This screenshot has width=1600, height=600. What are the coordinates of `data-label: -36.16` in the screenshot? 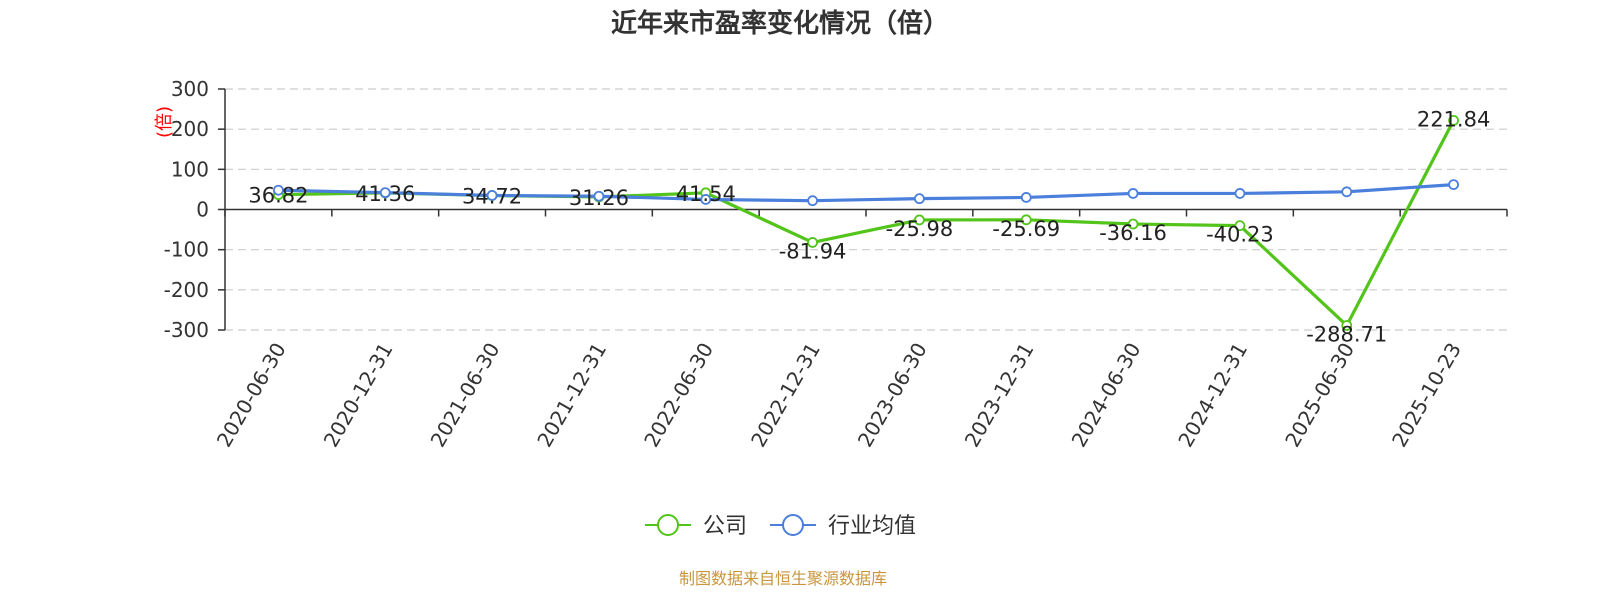 It's located at (1133, 233).